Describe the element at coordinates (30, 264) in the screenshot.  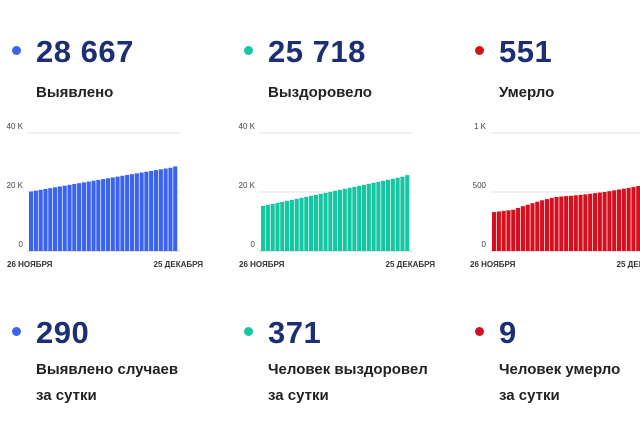
I see `detected-x-start-label: 26 НОЯБРЯ` at that location.